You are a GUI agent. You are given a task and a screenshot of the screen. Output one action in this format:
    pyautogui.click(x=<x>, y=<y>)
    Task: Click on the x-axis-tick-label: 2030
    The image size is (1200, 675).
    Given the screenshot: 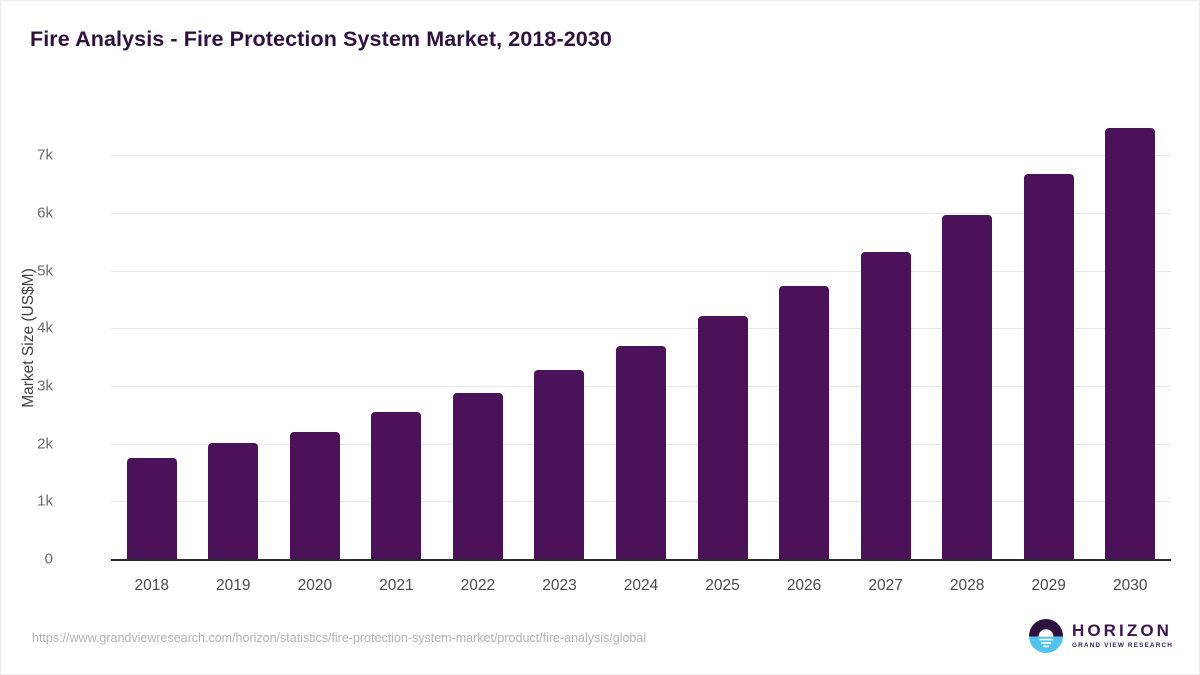 What is the action you would take?
    pyautogui.click(x=1130, y=585)
    